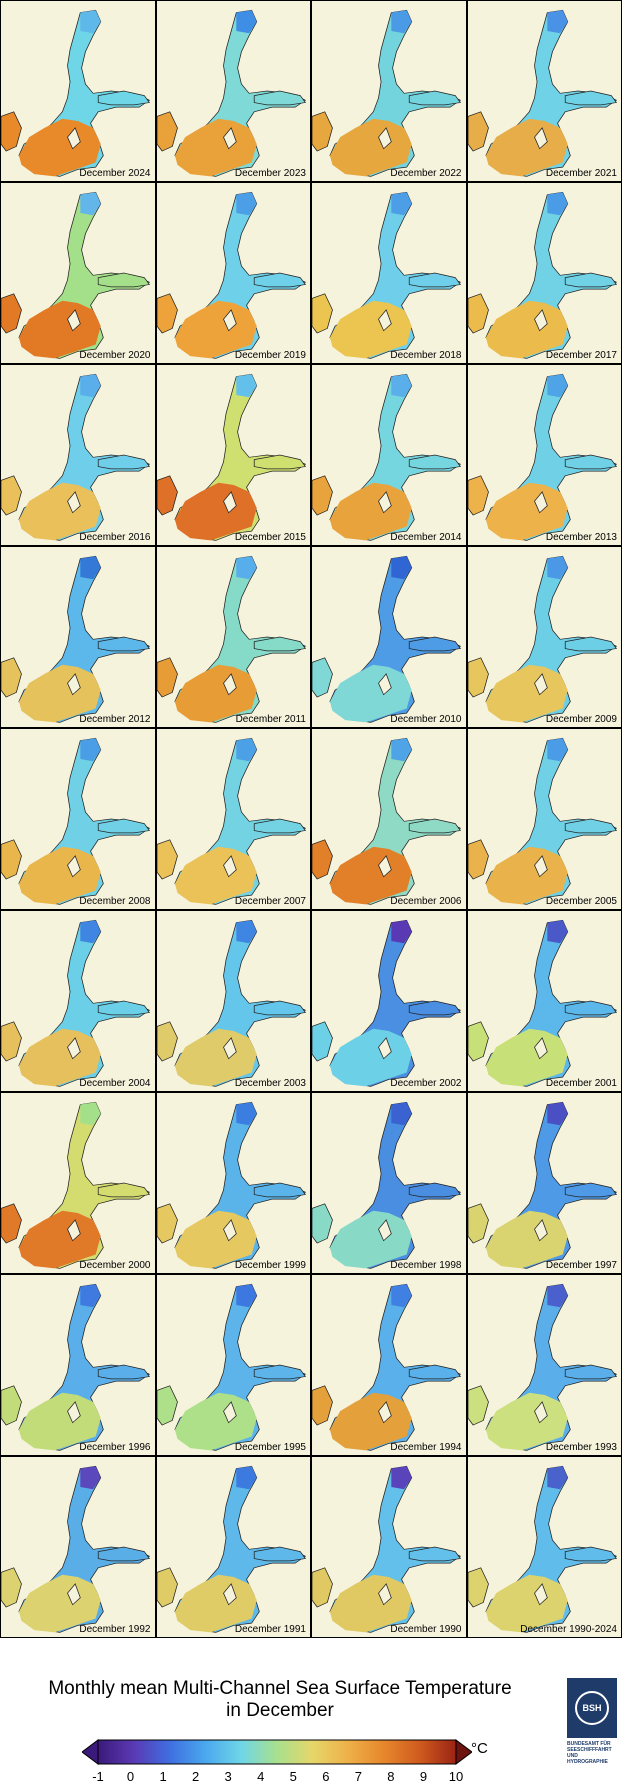 This screenshot has height=1784, width=622. I want to click on colorbar-tick-label: -1, so click(98, 1776).